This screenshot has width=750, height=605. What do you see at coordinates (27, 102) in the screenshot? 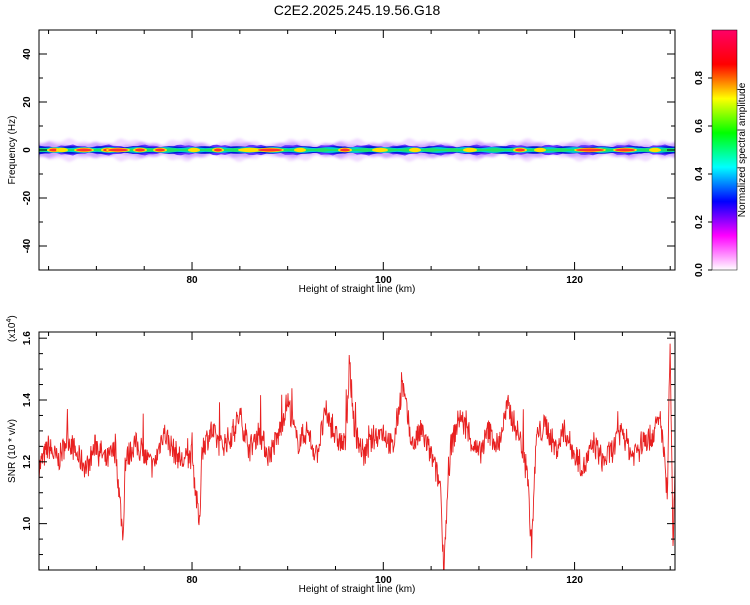
I see `heatmap-y-tick-label: 20` at bounding box center [27, 102].